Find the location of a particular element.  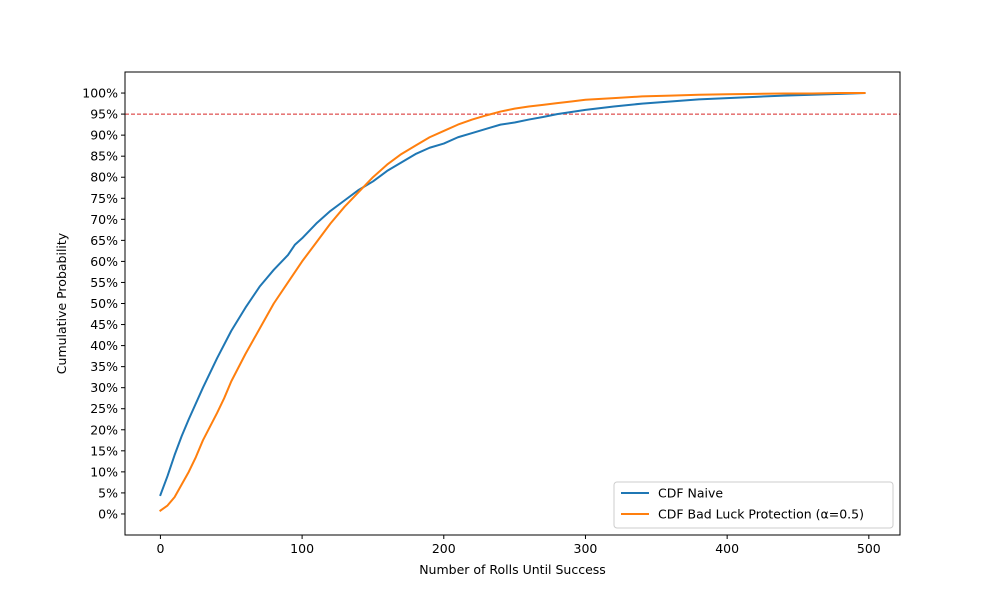

legend-label-naive: CDF Naive is located at coordinates (690, 493).